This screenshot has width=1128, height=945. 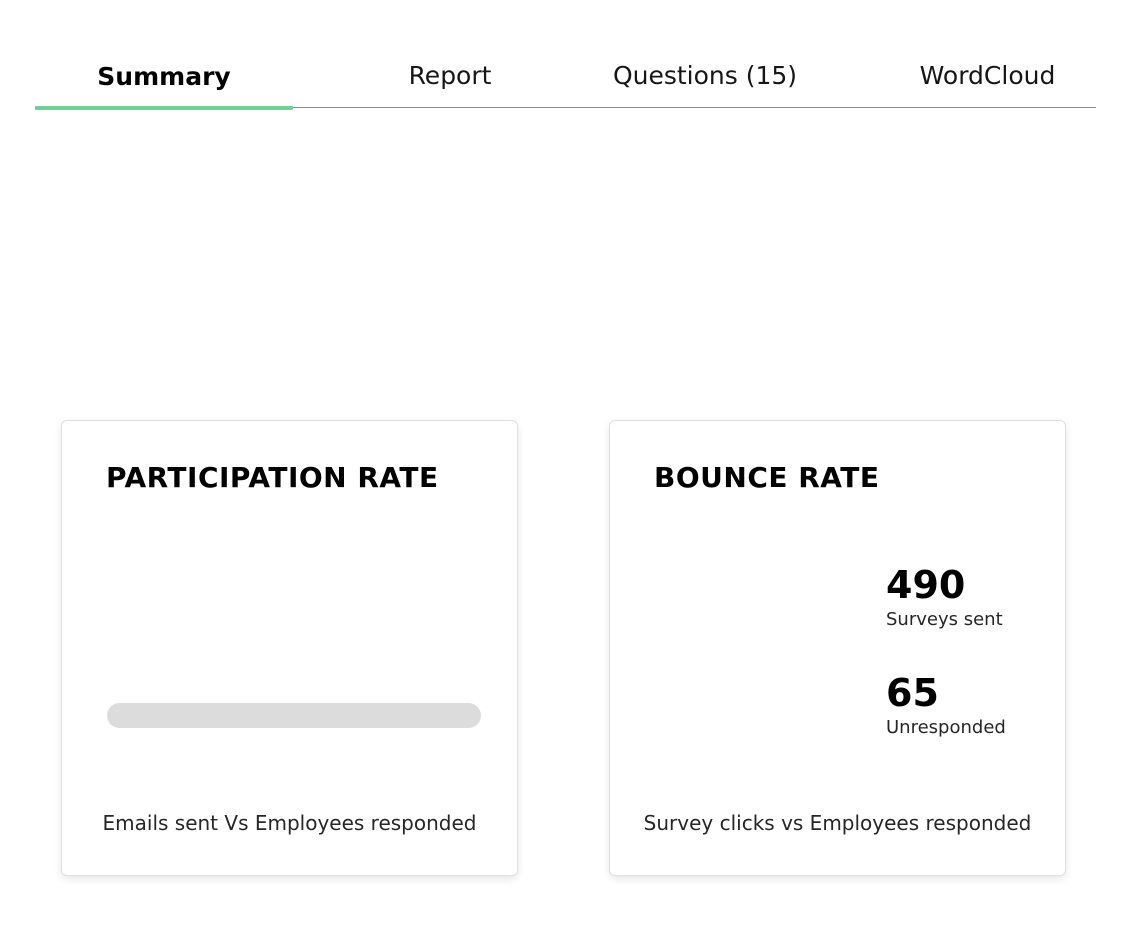 What do you see at coordinates (705, 75) in the screenshot?
I see `tab-questions: Questions (15)` at bounding box center [705, 75].